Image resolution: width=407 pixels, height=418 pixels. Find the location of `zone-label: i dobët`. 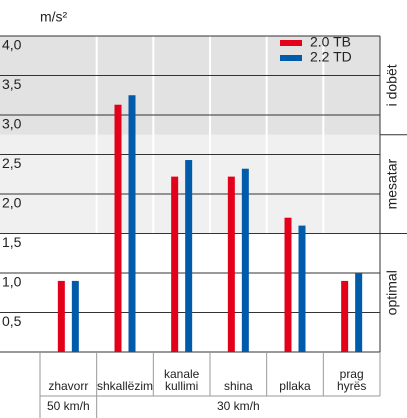

zone-label: i dobët is located at coordinates (392, 85).